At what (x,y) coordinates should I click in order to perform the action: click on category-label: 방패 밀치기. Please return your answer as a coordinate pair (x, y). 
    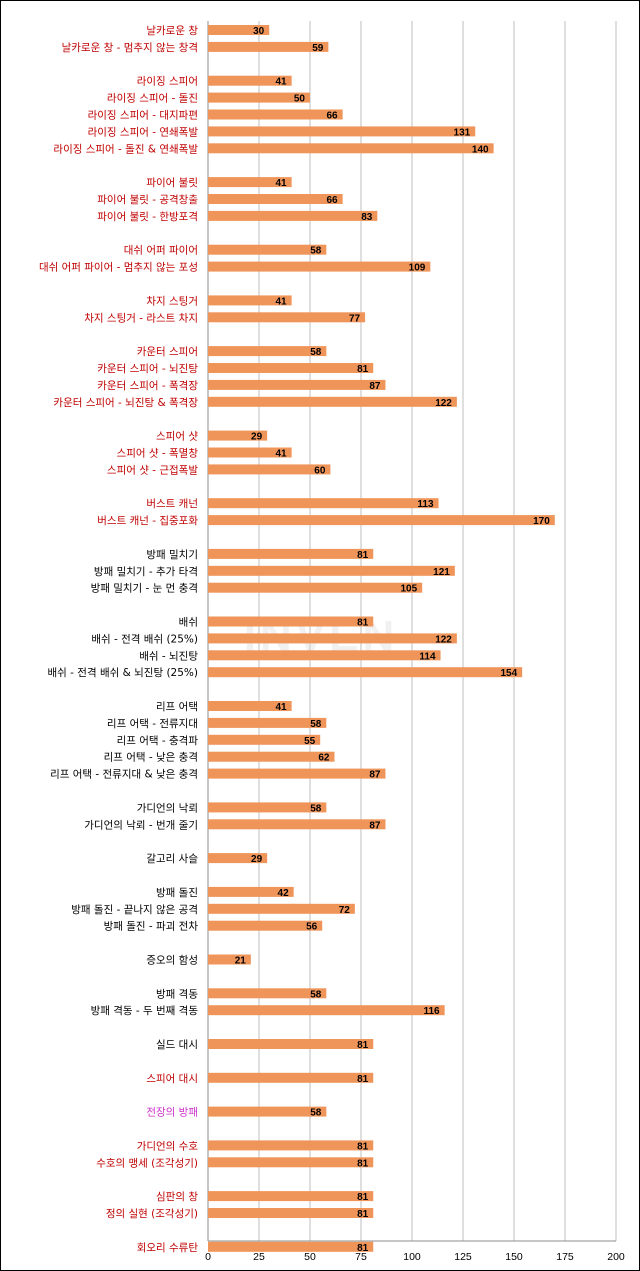
    Looking at the image, I should click on (172, 555).